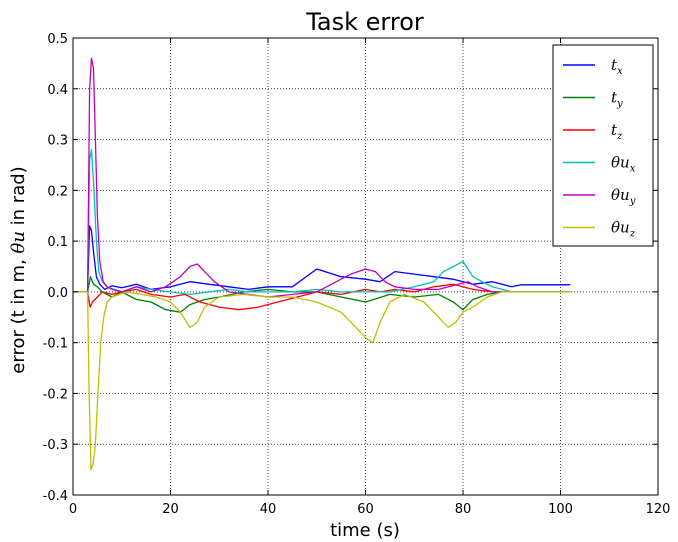 The image size is (678, 542). Describe the element at coordinates (55, 344) in the screenshot. I see `y-tick-label: -0.1` at that location.